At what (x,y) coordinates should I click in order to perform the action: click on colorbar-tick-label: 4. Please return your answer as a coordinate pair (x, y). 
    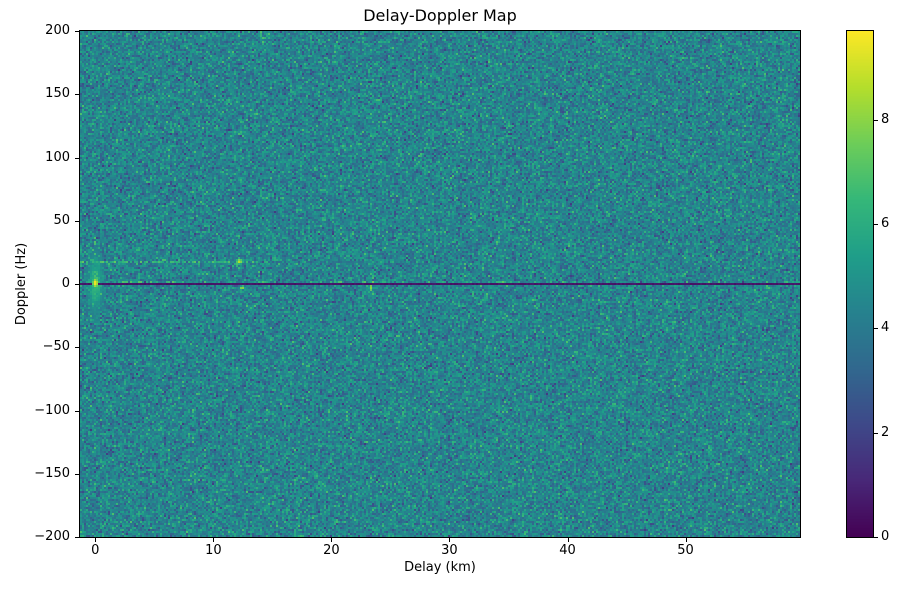
    Looking at the image, I should click on (885, 328).